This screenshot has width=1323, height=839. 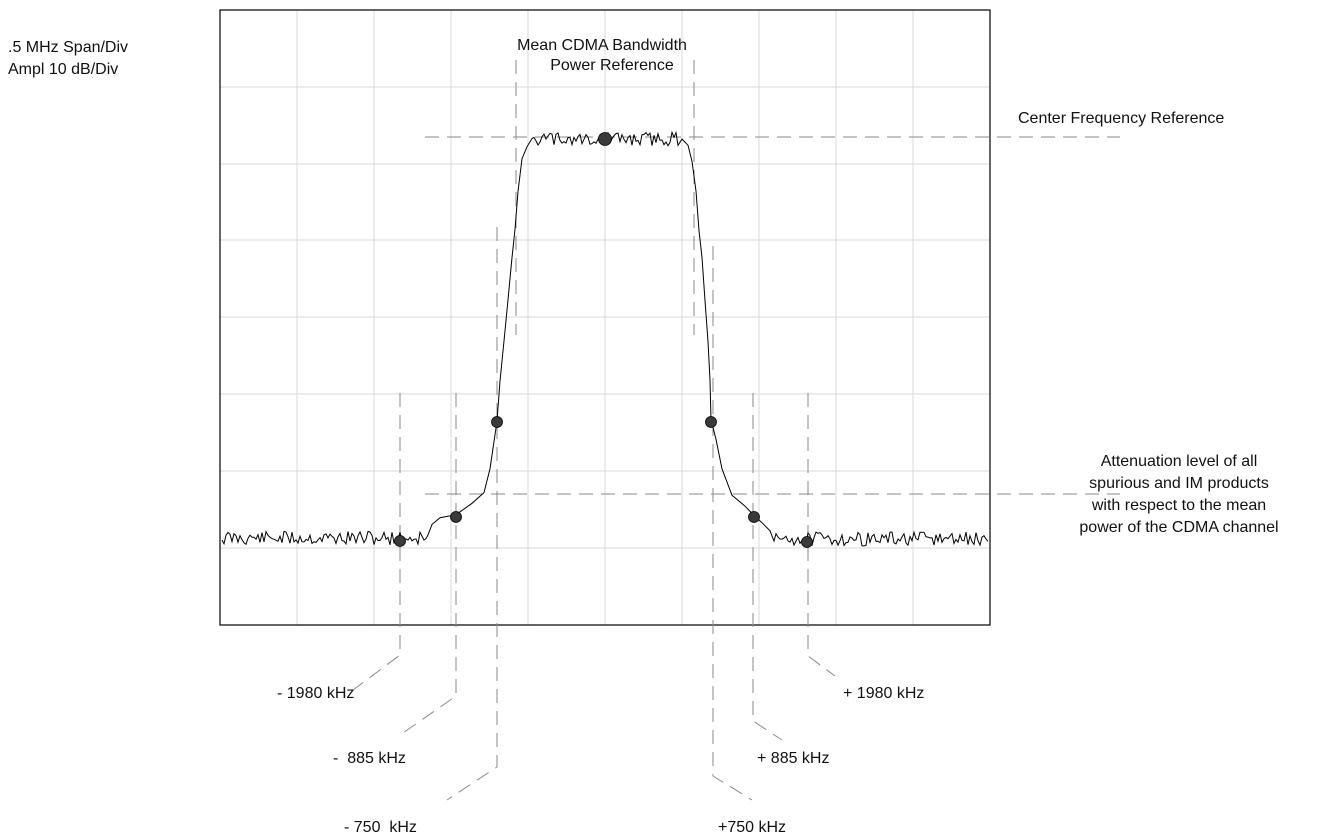 What do you see at coordinates (752, 827) in the screenshot?
I see `offset-label-pos-750: +750 kHz` at bounding box center [752, 827].